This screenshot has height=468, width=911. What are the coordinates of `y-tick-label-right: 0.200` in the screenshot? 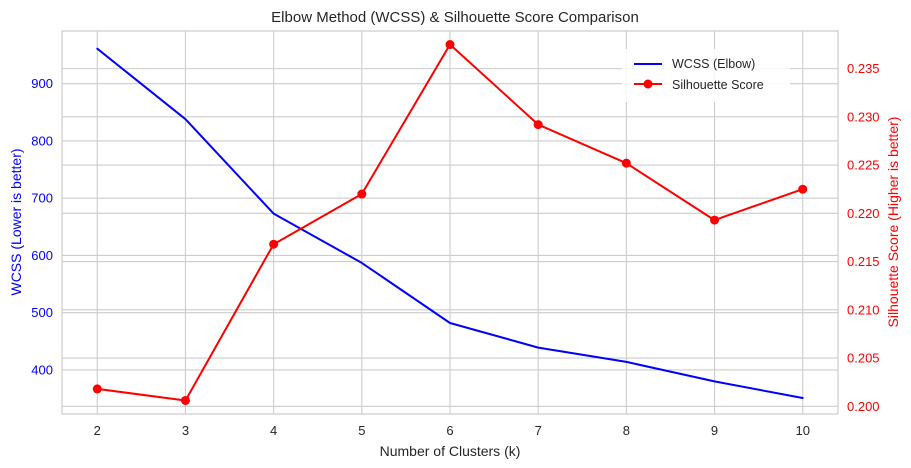 It's located at (863, 406).